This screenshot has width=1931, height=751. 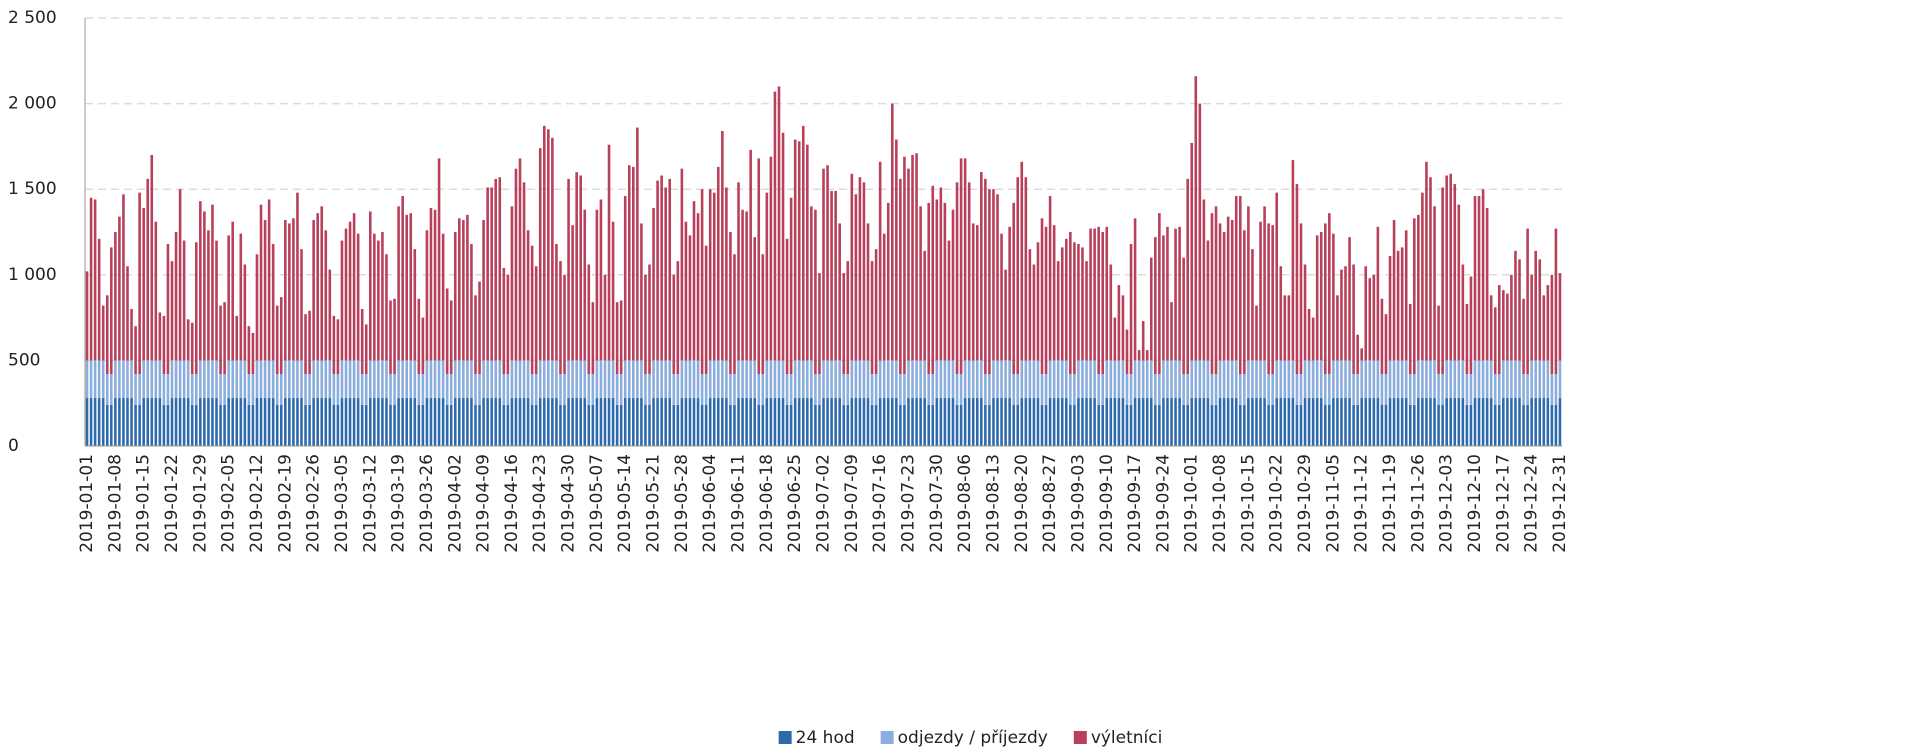 I want to click on x-tick-label: 2019-10-01, so click(x=1192, y=503).